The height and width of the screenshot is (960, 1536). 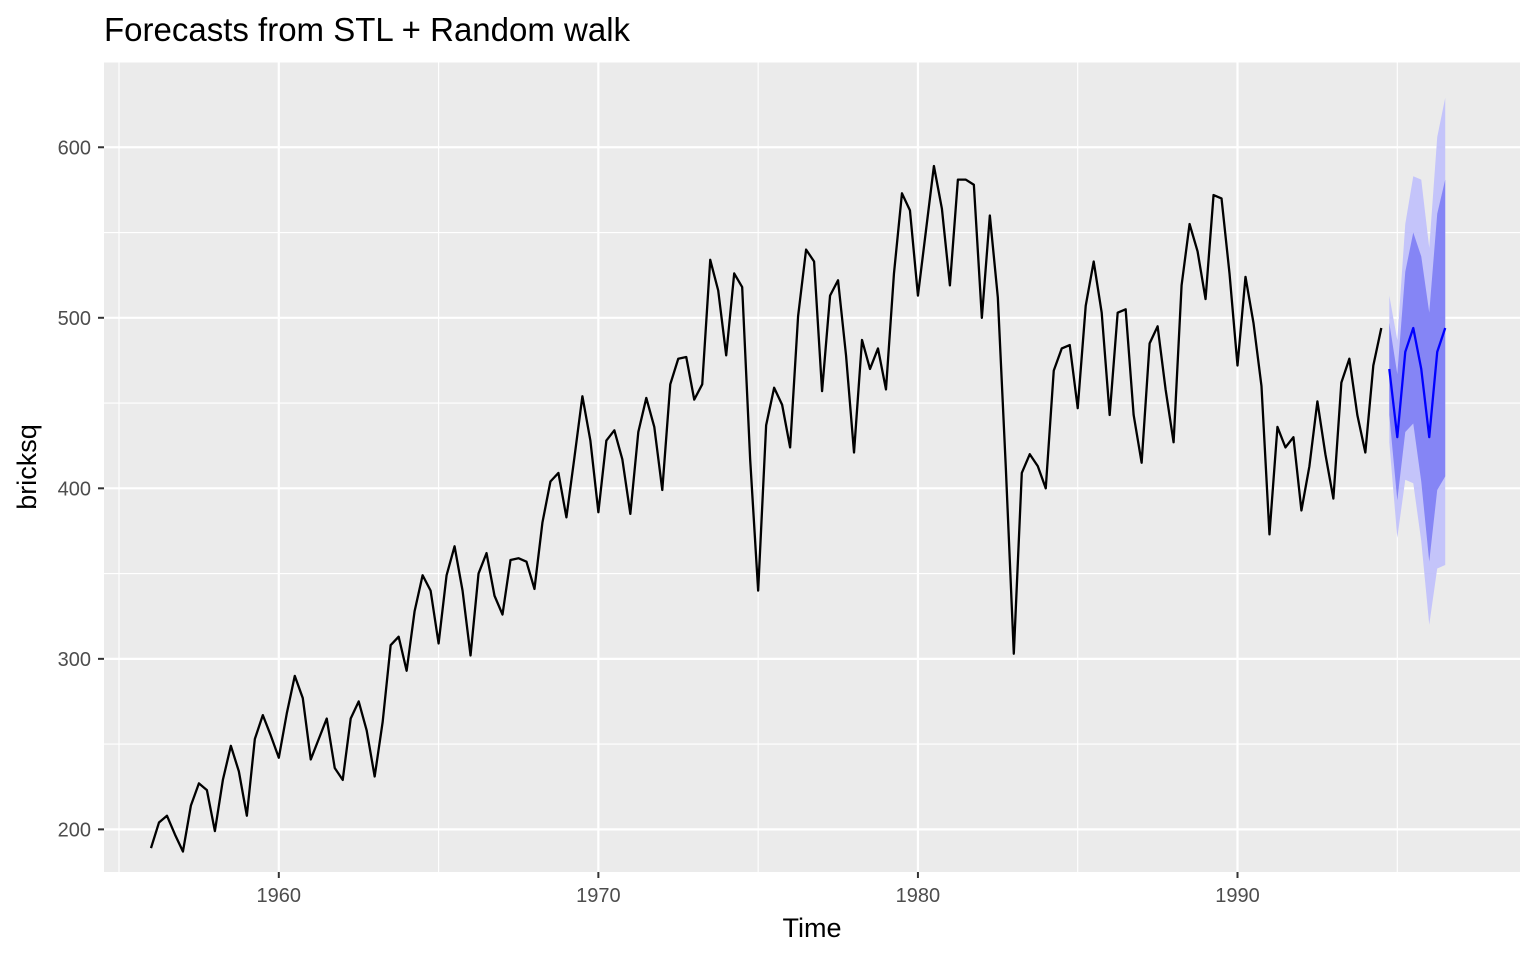 What do you see at coordinates (812, 928) in the screenshot?
I see `x-axis-title: Time` at bounding box center [812, 928].